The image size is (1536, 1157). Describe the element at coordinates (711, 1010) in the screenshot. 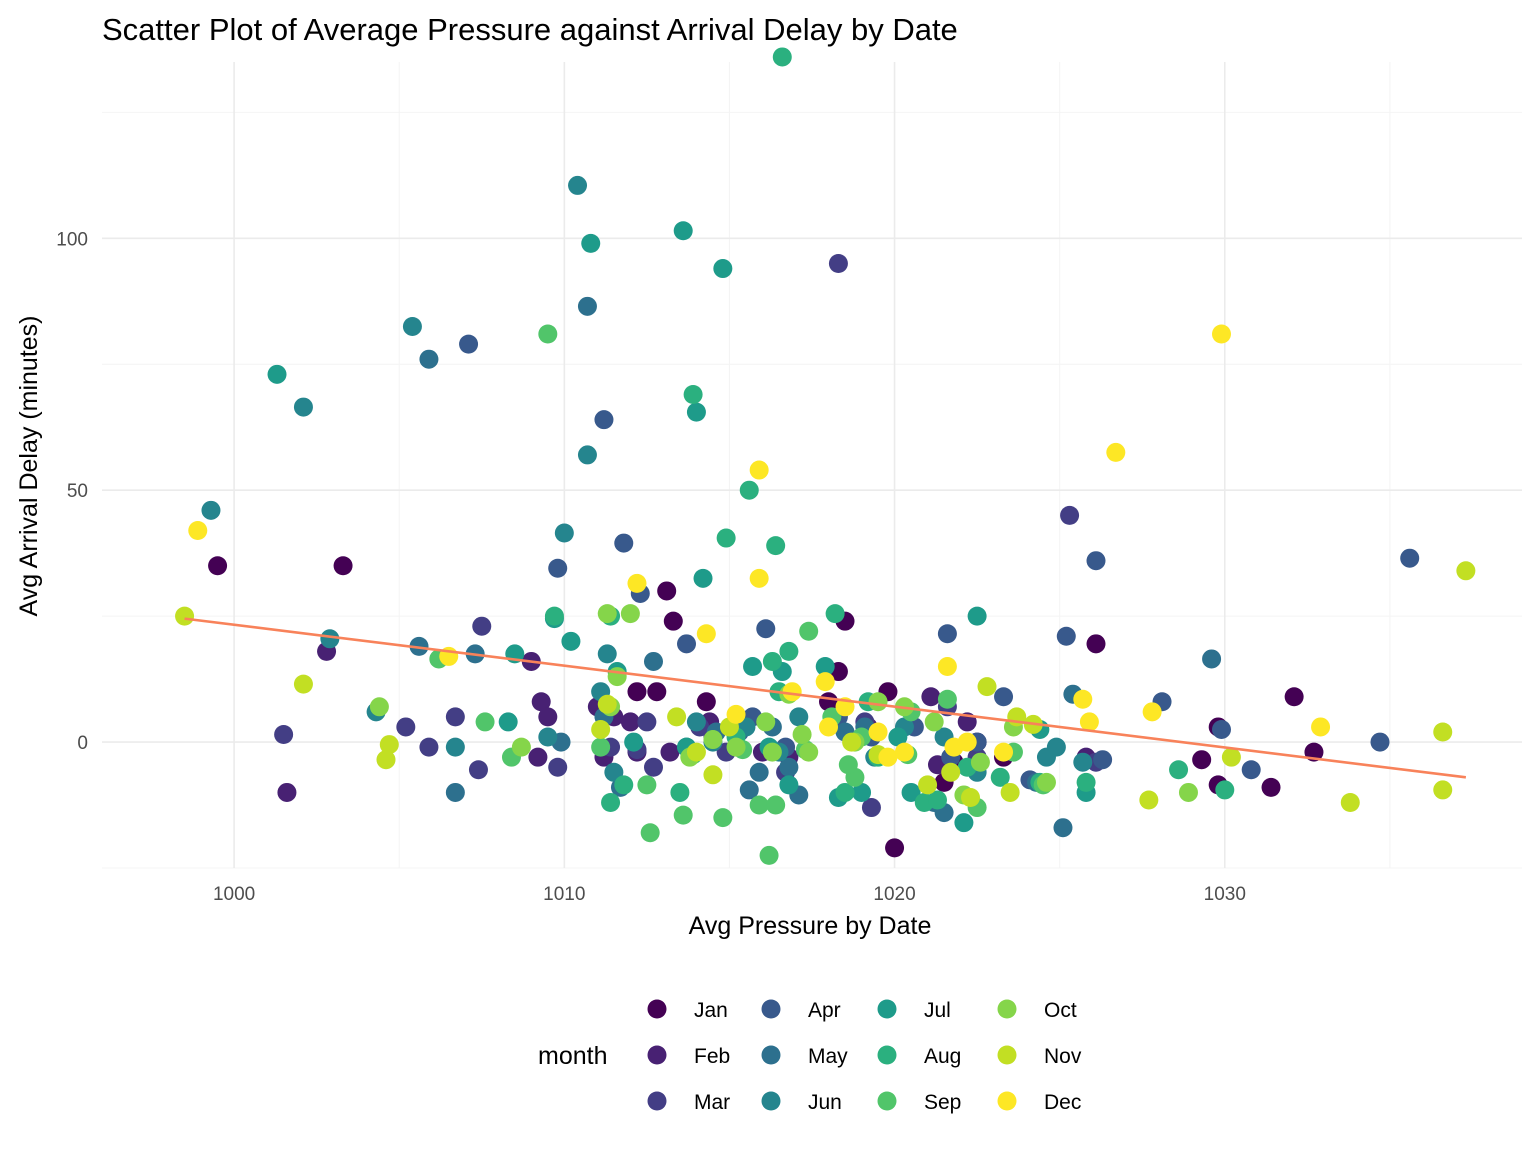

I see `legend-label-jan: Jan` at that location.